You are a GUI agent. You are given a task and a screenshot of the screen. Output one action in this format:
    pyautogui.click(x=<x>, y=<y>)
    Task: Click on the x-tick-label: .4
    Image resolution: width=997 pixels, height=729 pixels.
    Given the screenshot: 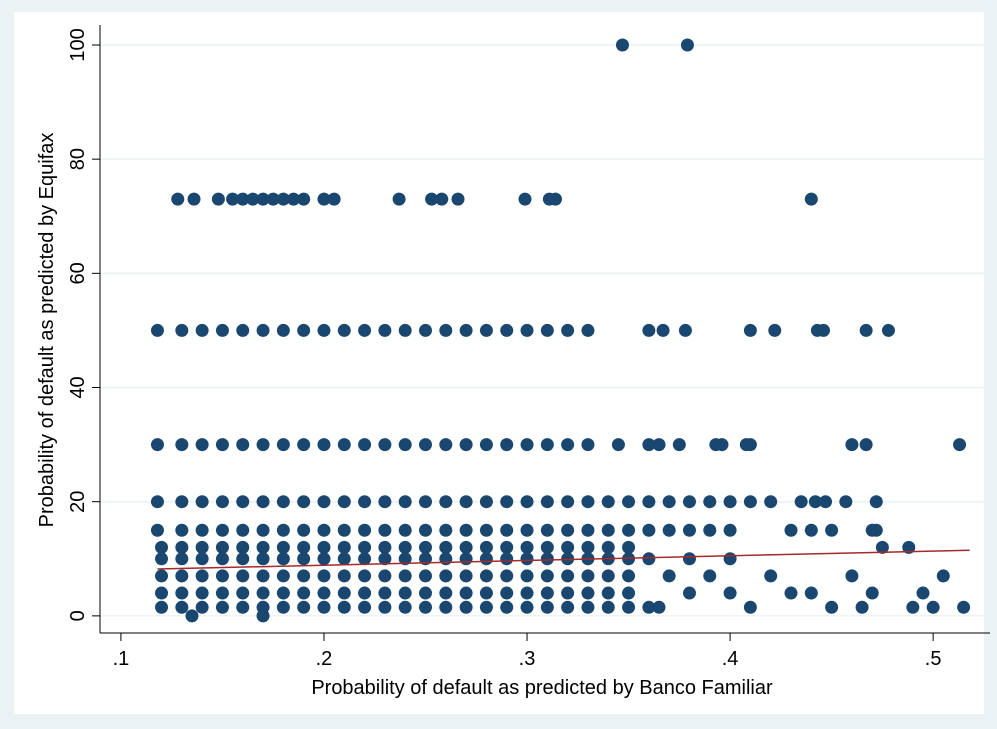 What is the action you would take?
    pyautogui.click(x=730, y=659)
    